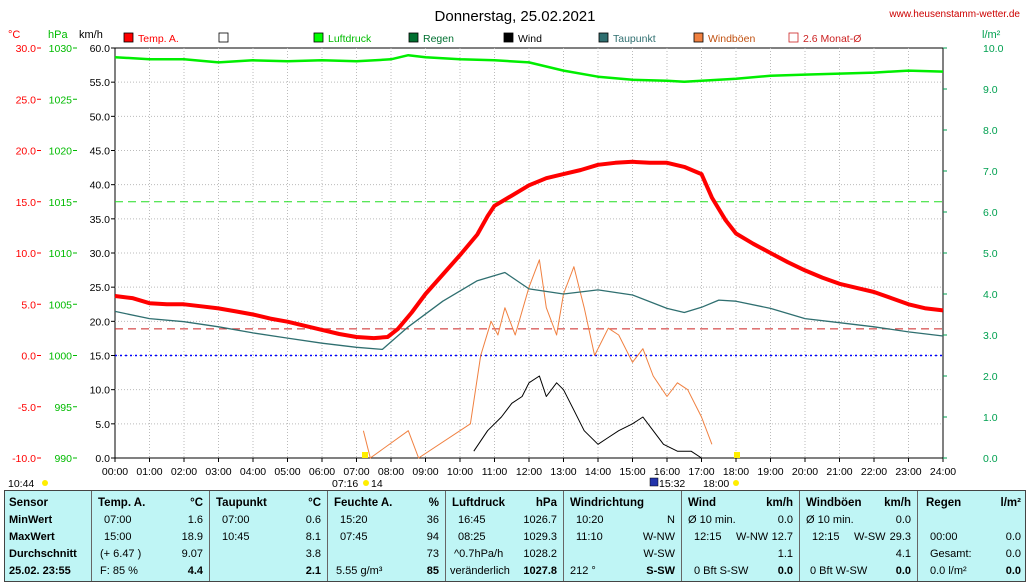 The height and width of the screenshot is (587, 1034). Describe the element at coordinates (28, 503) in the screenshot. I see `label-sensor: Sensor` at that location.